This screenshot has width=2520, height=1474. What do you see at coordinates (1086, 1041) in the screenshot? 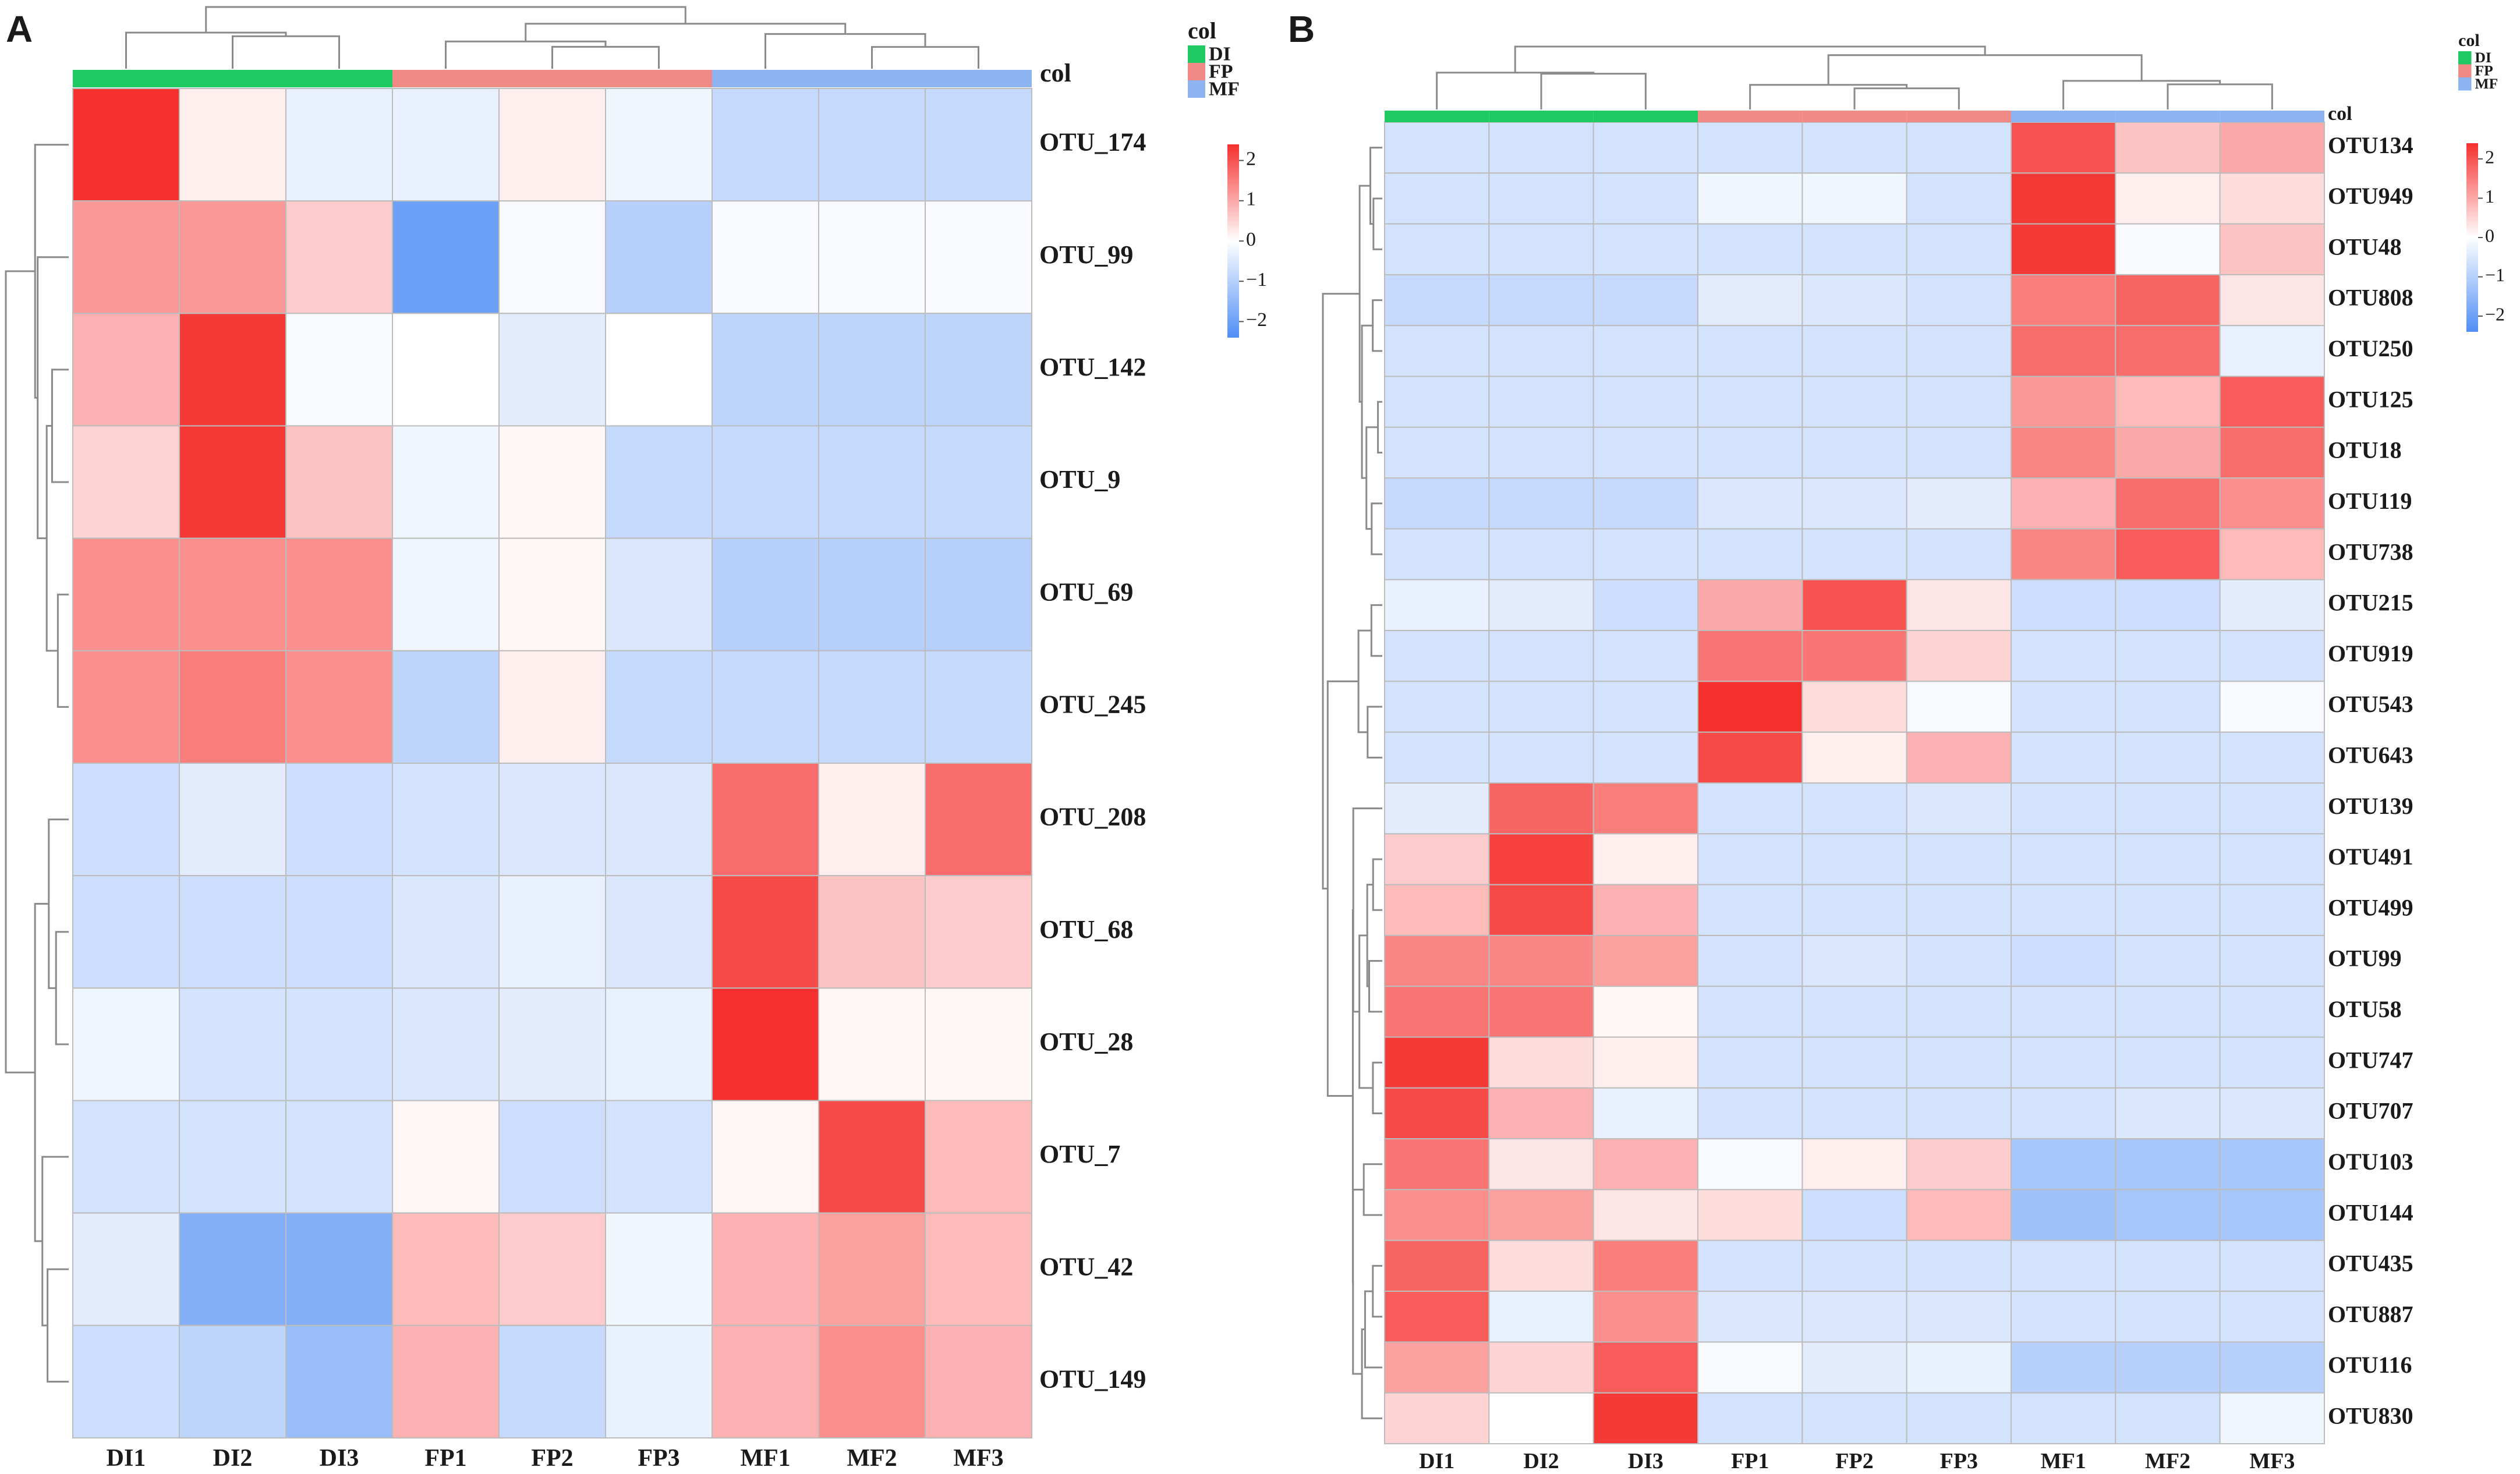
I see `row-label: OTU_28` at bounding box center [1086, 1041].